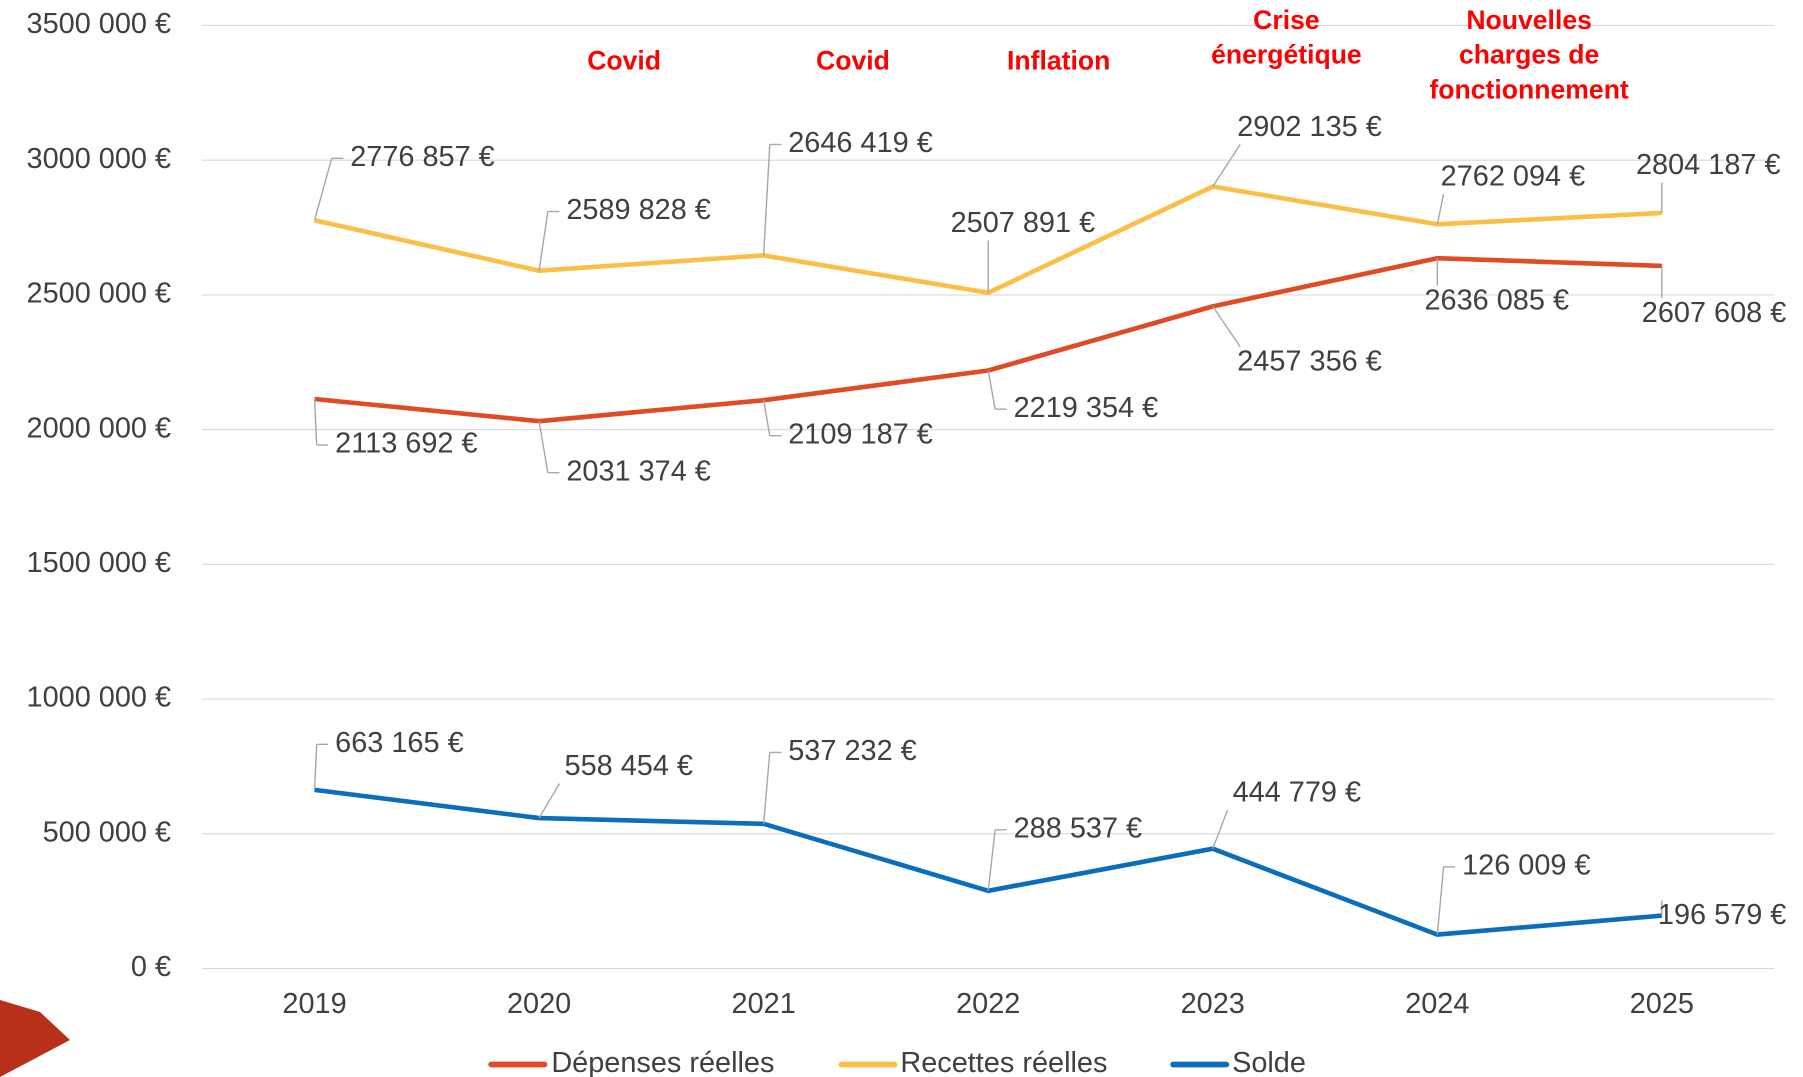  Describe the element at coordinates (1714, 313) in the screenshot. I see `data-label: 2607 608 €` at that location.